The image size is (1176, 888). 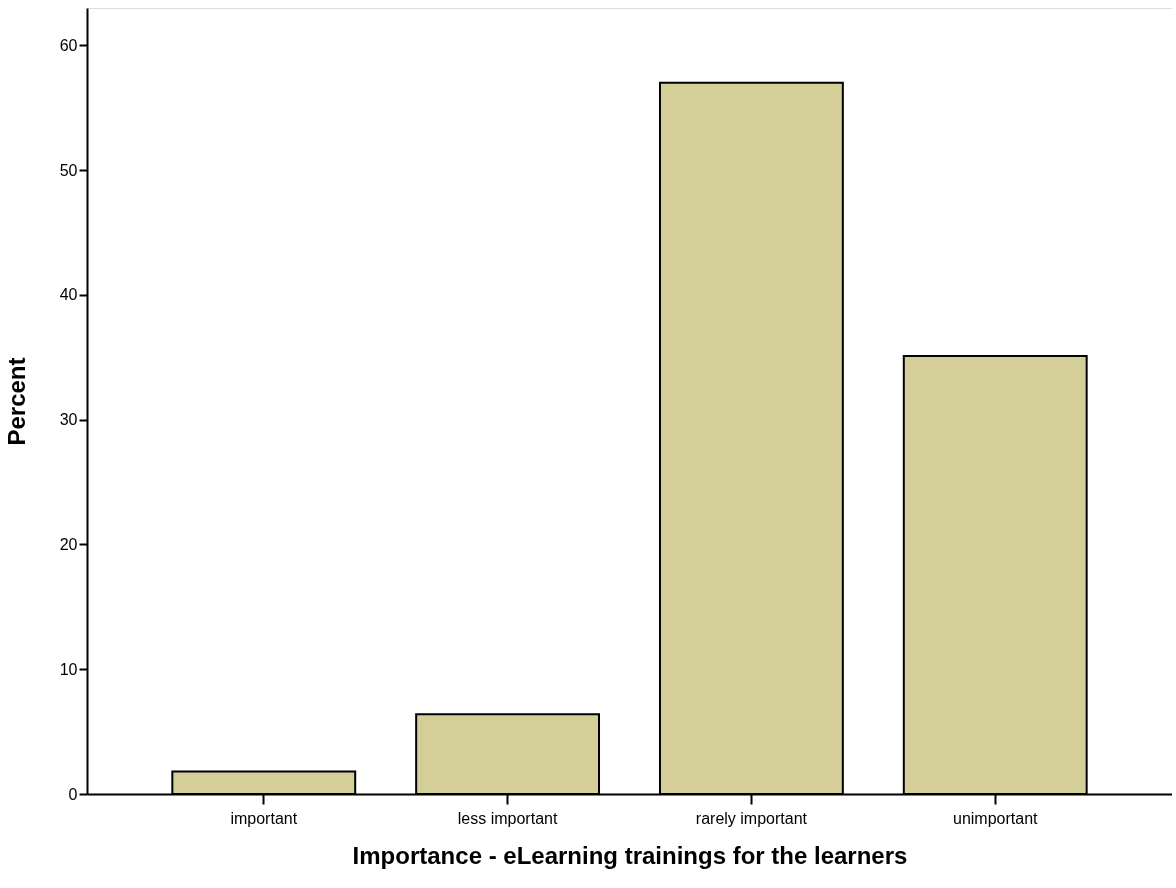 What do you see at coordinates (264, 818) in the screenshot?
I see `x-tick-label: important` at bounding box center [264, 818].